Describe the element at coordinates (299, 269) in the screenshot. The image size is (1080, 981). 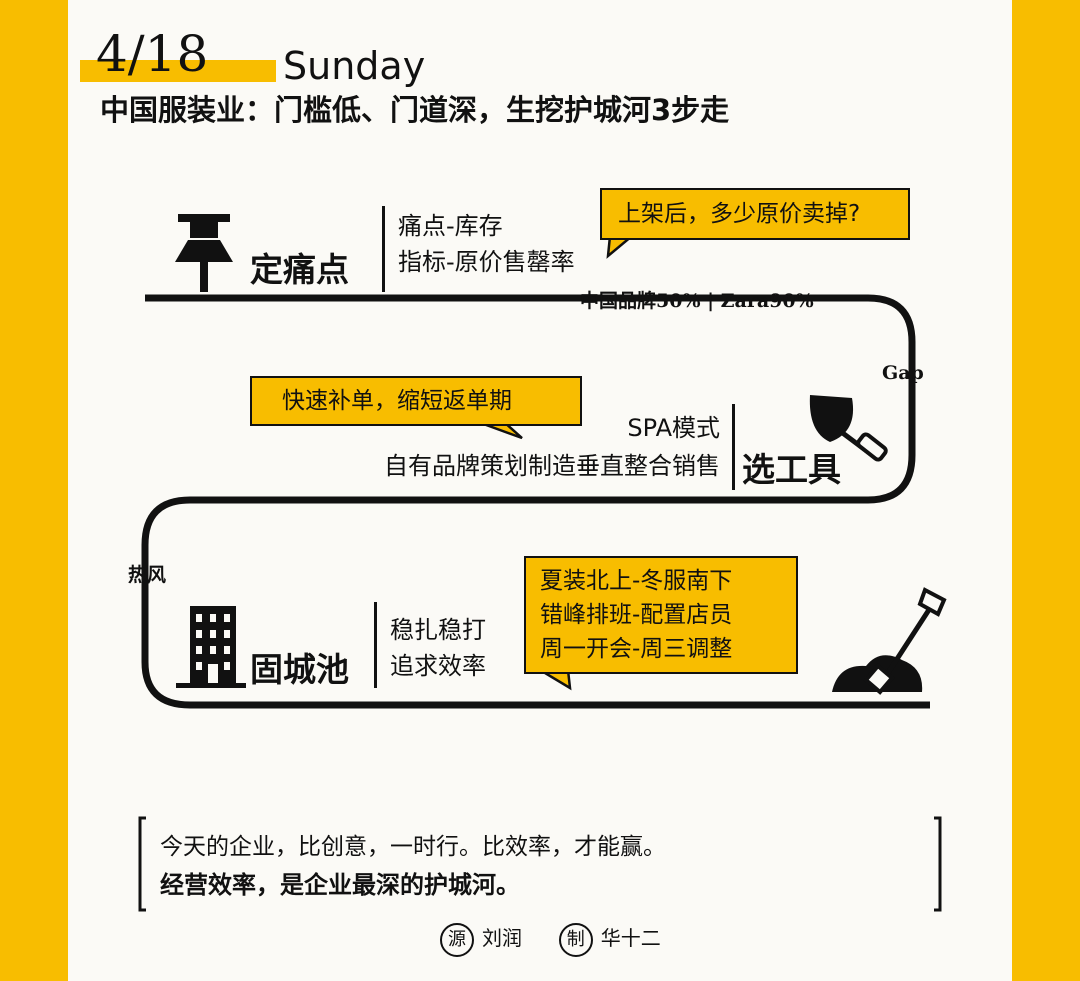
I see `step-title-1: 定痛点` at that location.